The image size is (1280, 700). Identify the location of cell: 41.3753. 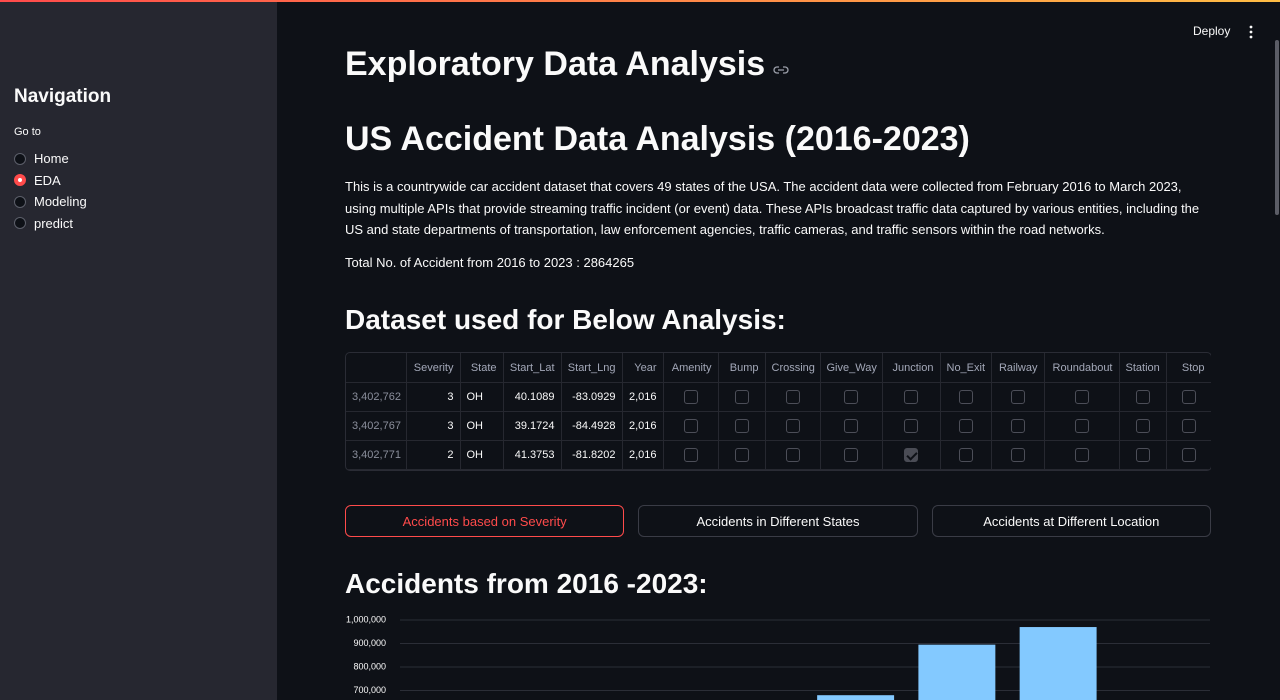
(532, 455).